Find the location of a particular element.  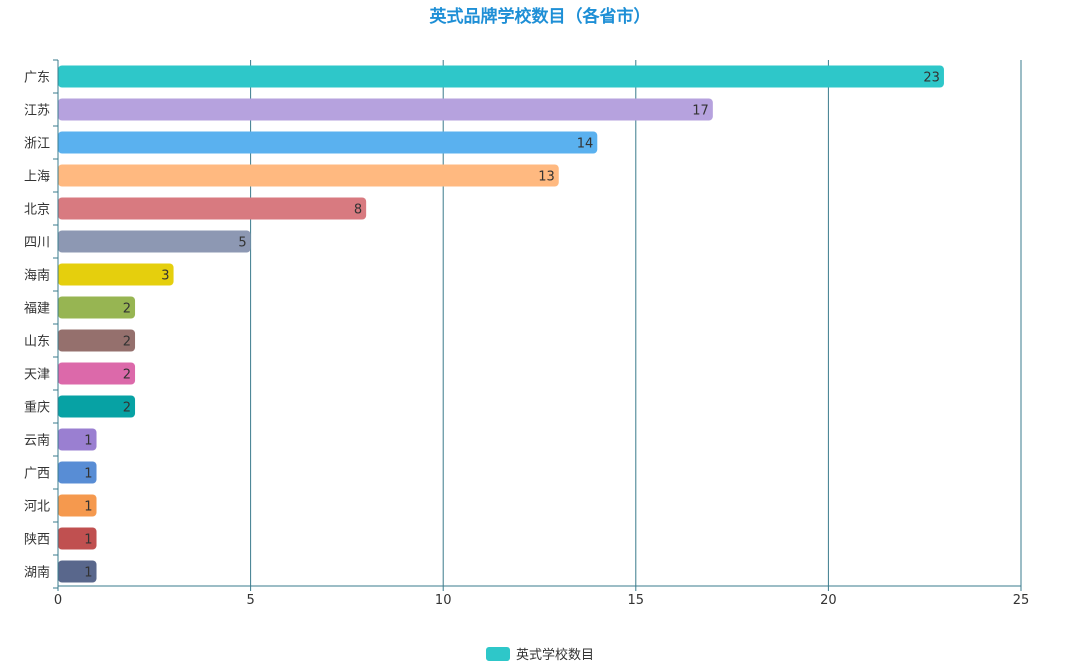

y-tick-label: 重庆 is located at coordinates (37, 408).